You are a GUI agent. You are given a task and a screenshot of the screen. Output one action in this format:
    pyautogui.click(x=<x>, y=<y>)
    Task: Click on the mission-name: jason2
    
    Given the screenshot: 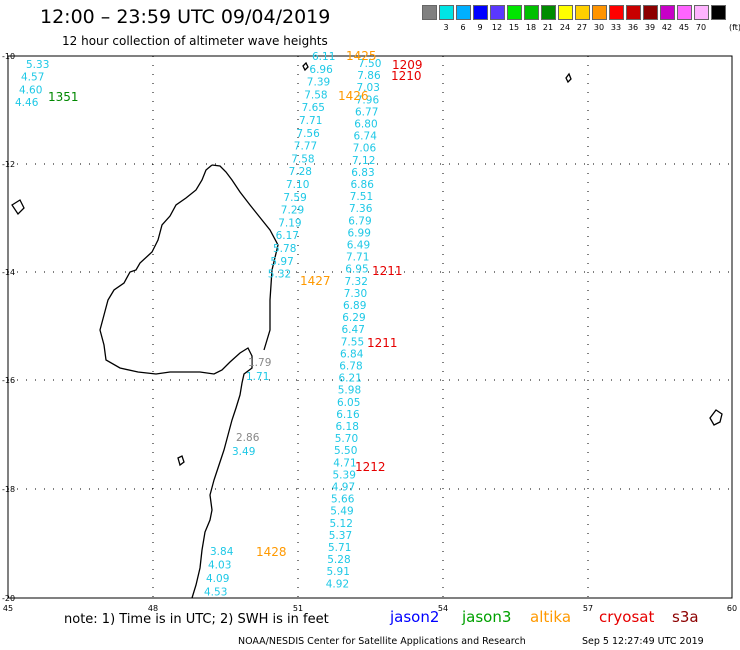 What is the action you would take?
    pyautogui.click(x=415, y=617)
    